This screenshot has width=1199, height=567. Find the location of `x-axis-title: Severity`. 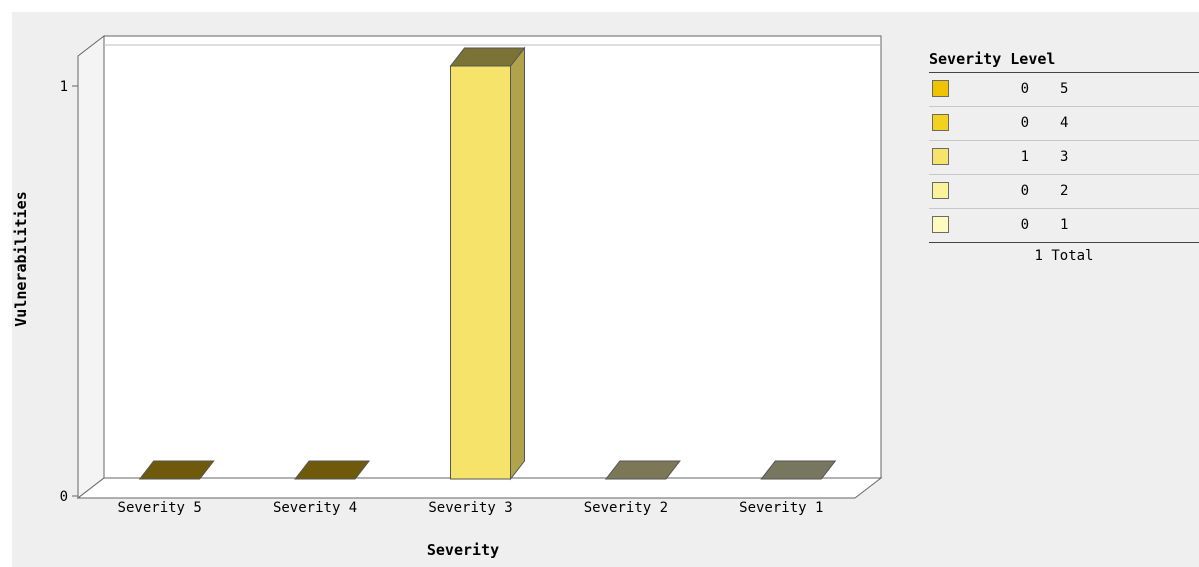

x-axis-title: Severity is located at coordinates (463, 550).